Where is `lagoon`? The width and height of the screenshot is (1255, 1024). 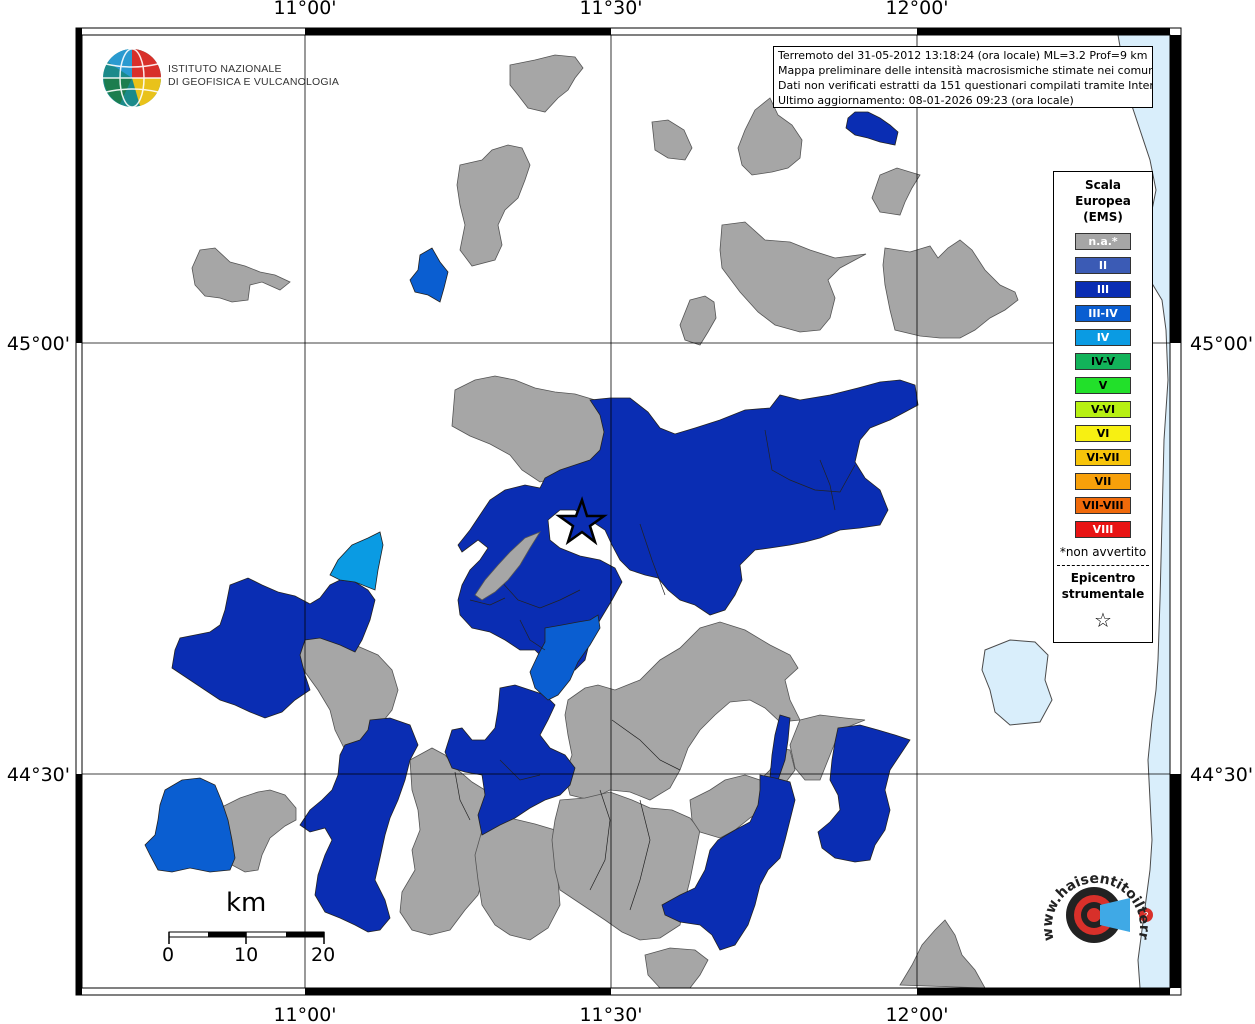 lagoon is located at coordinates (1017, 682).